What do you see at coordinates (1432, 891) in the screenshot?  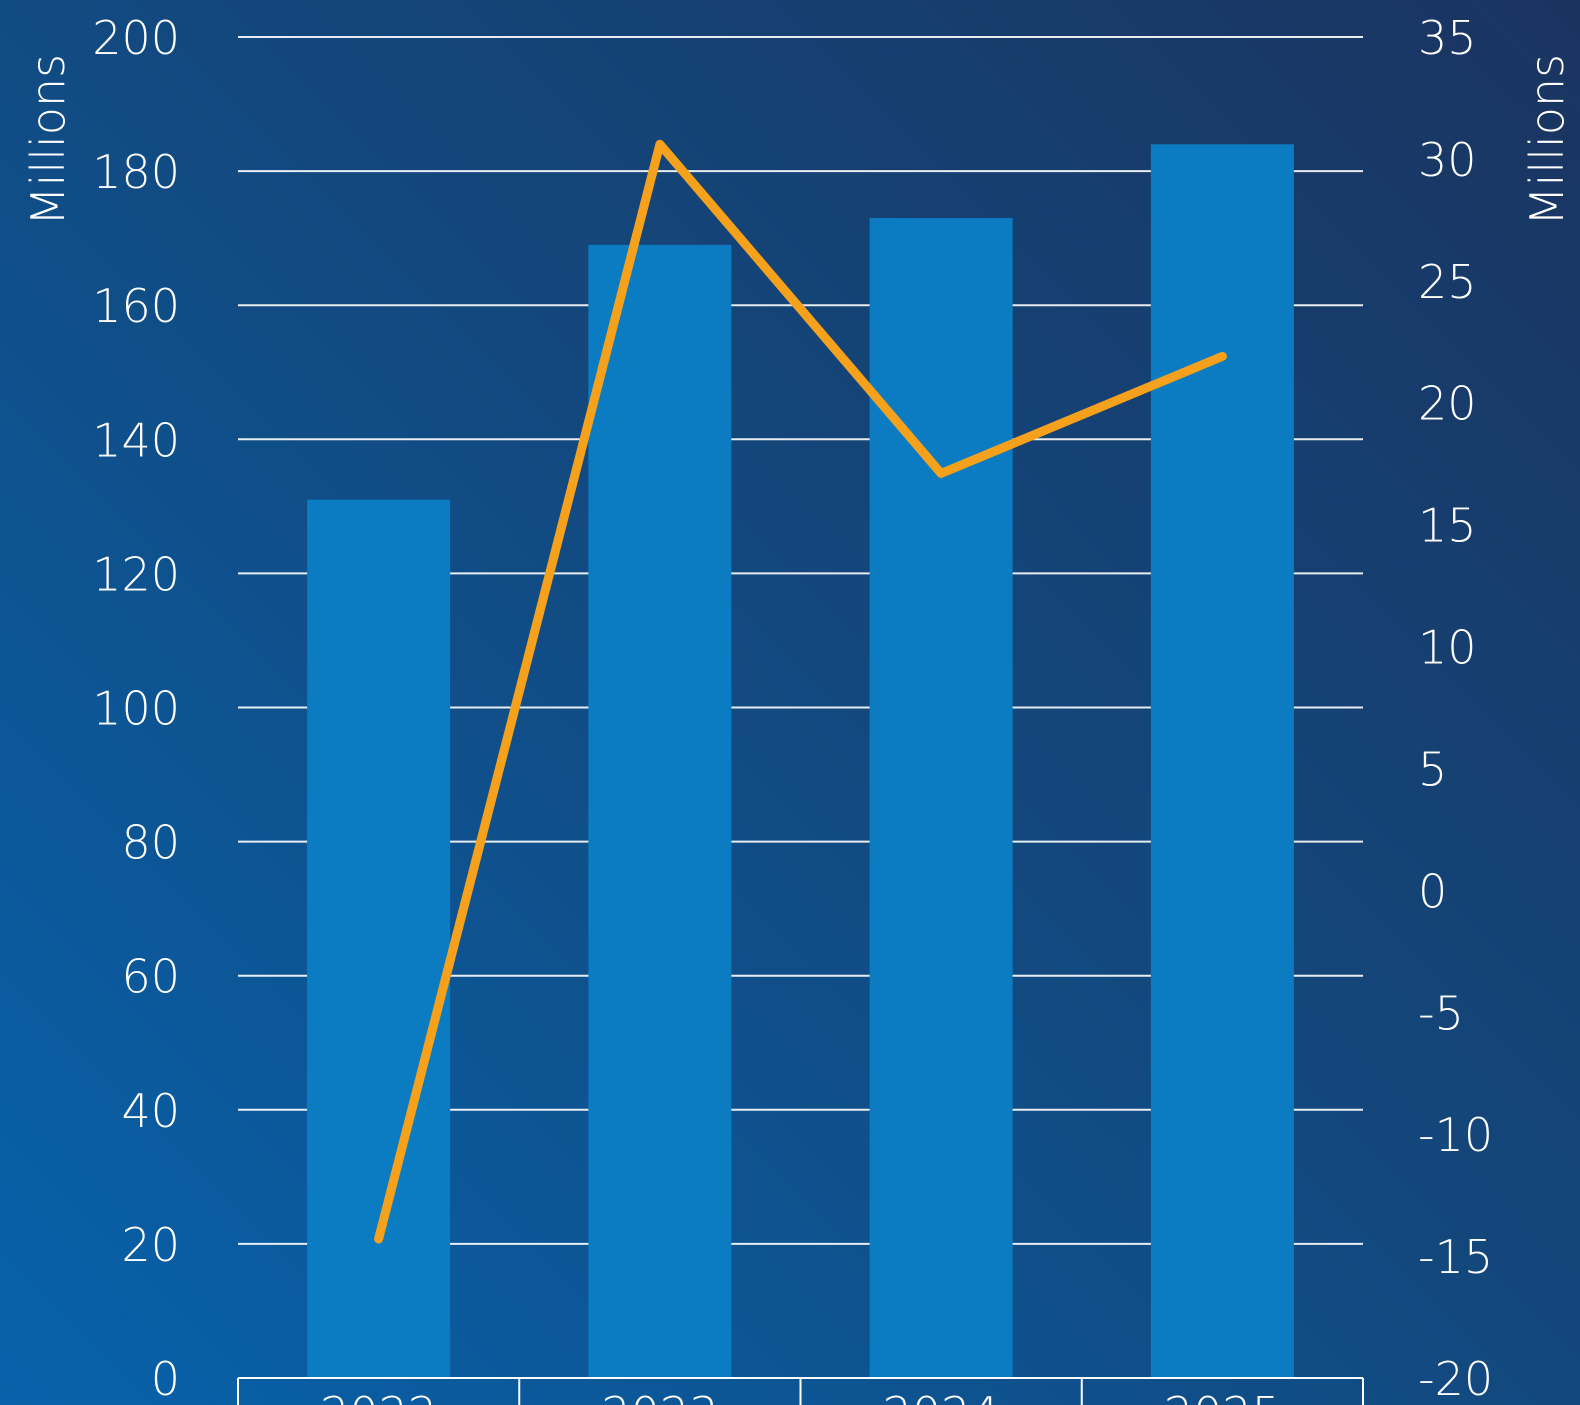 I see `right-tick-label: 0` at bounding box center [1432, 891].